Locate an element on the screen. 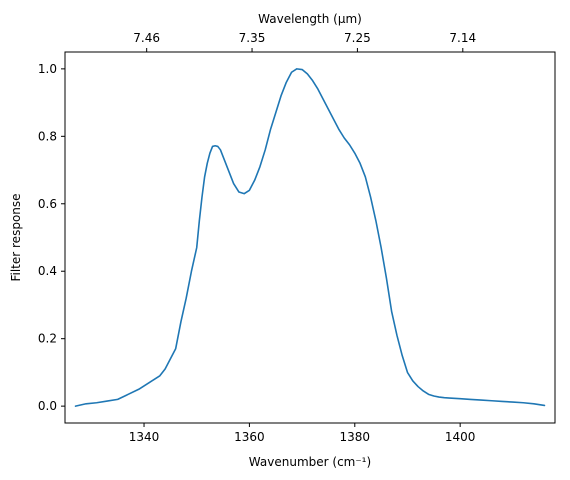 The height and width of the screenshot is (480, 570). y-tick-label: 0.2 is located at coordinates (47, 339).